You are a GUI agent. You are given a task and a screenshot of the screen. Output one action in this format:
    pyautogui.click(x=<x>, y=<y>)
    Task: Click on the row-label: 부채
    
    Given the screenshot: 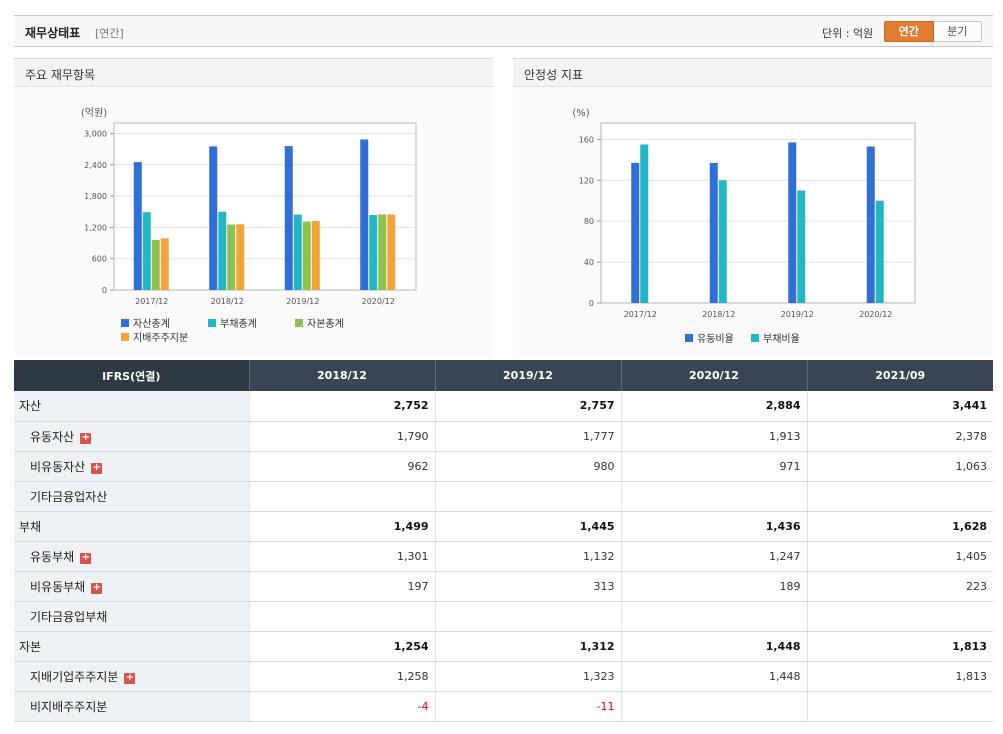 What is the action you would take?
    pyautogui.click(x=30, y=526)
    